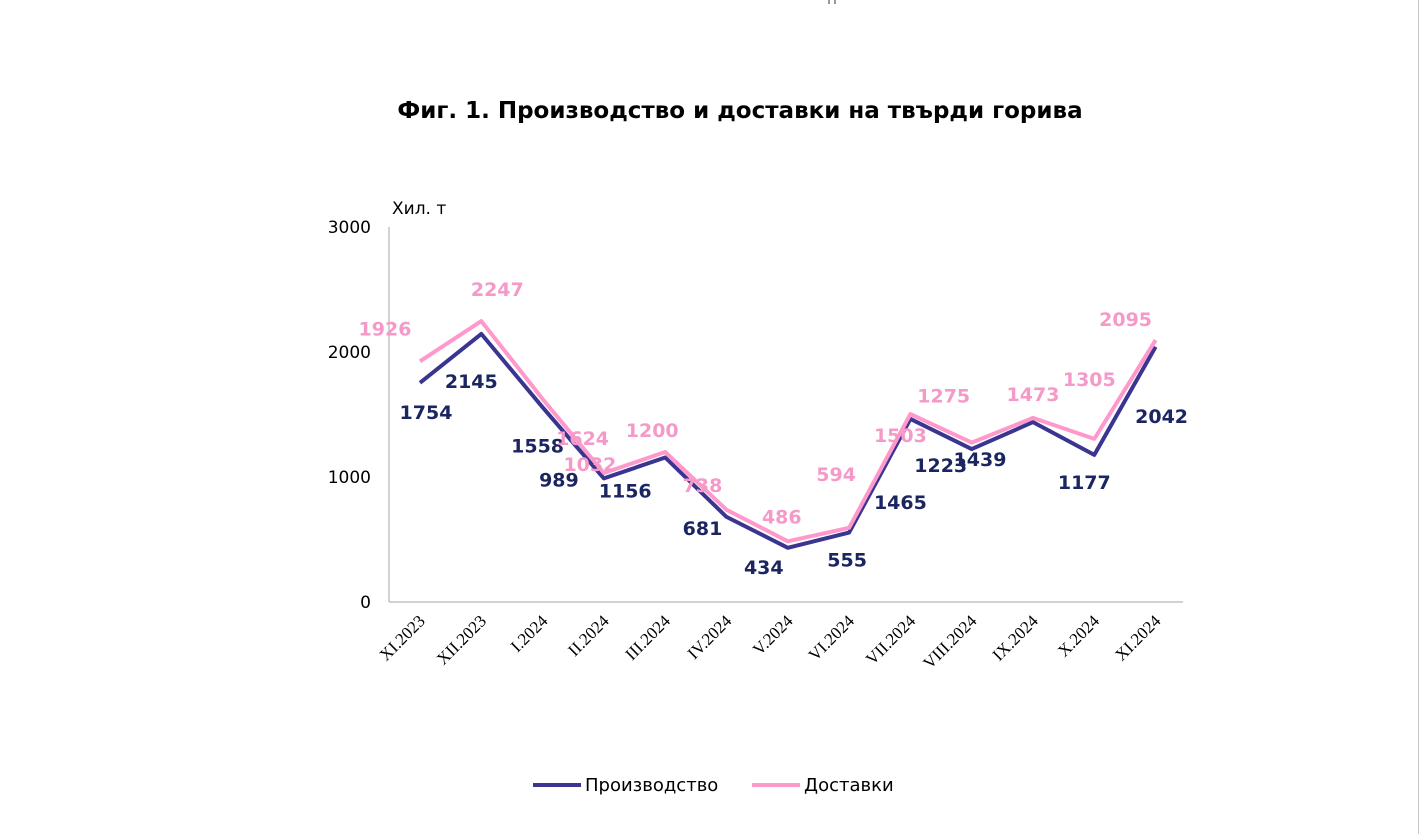 This screenshot has height=834, width=1422. Describe the element at coordinates (426, 413) in the screenshot. I see `data-label: 1754` at that location.